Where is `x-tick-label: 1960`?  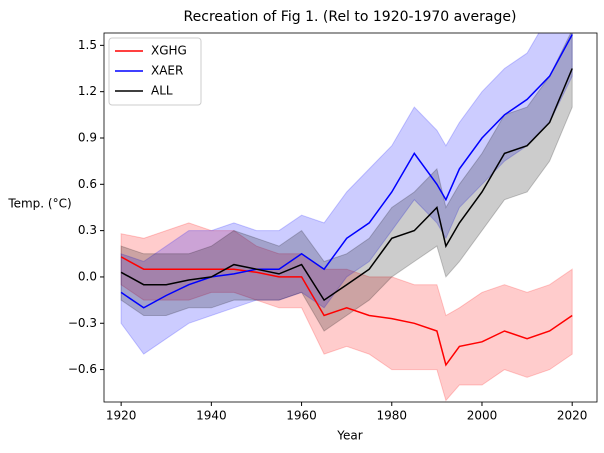 x-tick-label: 1960 is located at coordinates (301, 416).